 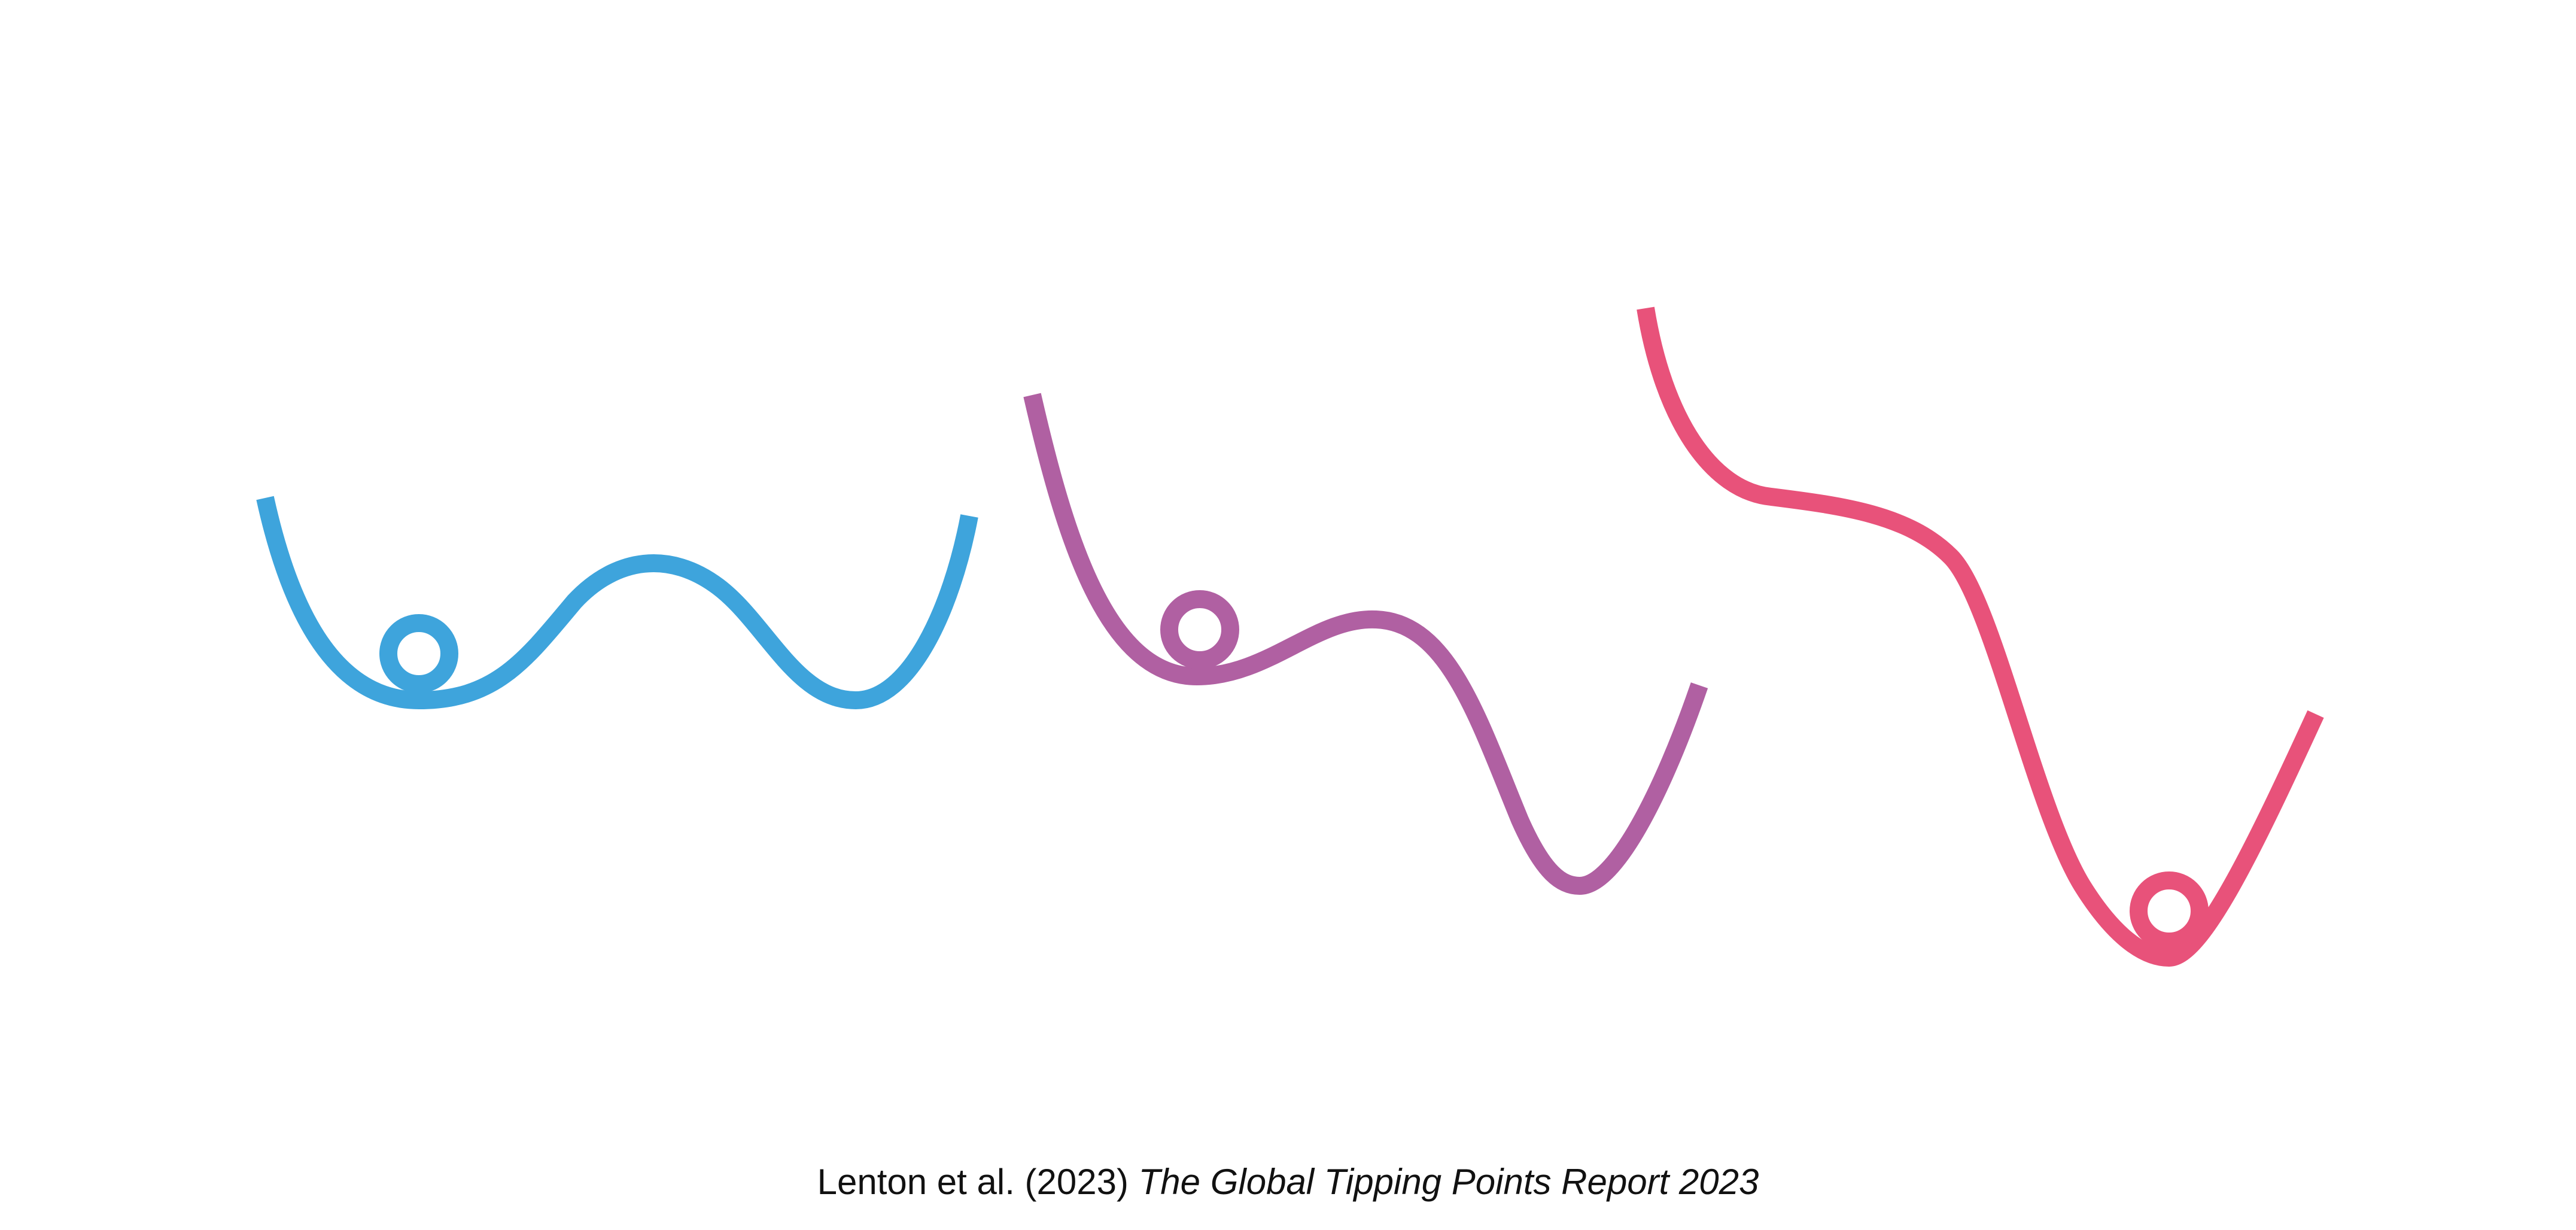 What do you see at coordinates (1448, 1182) in the screenshot?
I see `citation-report-title: The Global Tipping Points Report 2023` at bounding box center [1448, 1182].